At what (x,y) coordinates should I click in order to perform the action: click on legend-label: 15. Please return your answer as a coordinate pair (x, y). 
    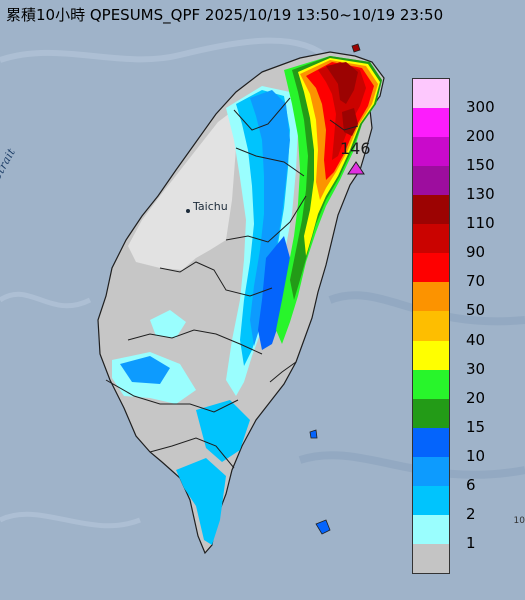
    Looking at the image, I should click on (476, 426).